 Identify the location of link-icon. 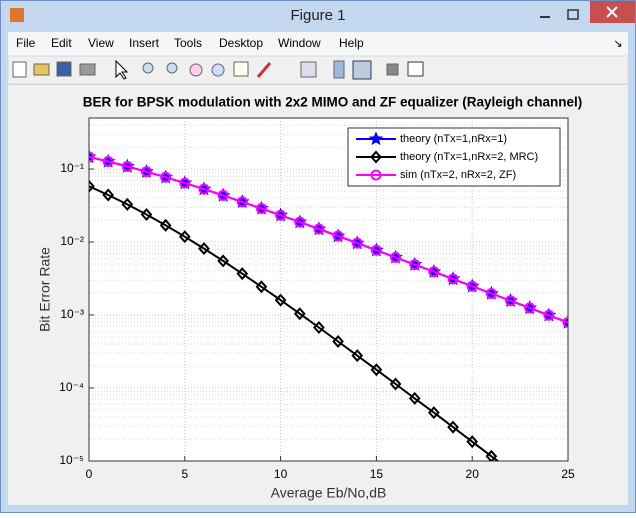
(308, 69).